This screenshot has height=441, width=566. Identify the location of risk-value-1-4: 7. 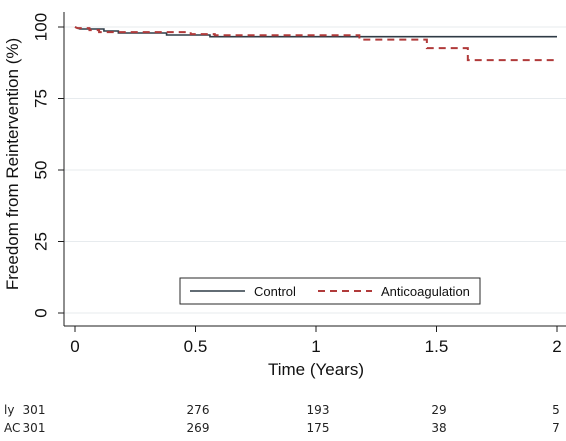
(556, 428).